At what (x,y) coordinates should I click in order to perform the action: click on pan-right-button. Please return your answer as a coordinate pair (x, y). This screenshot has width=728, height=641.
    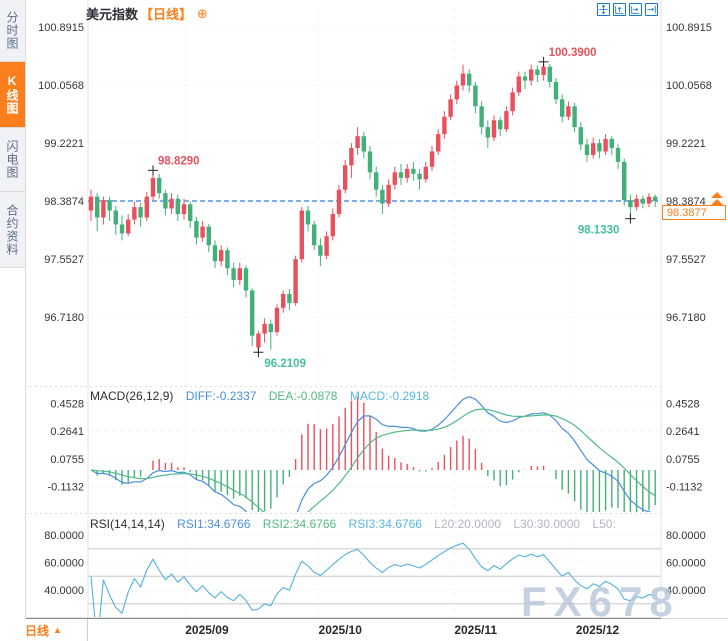
    Looking at the image, I should click on (651, 9).